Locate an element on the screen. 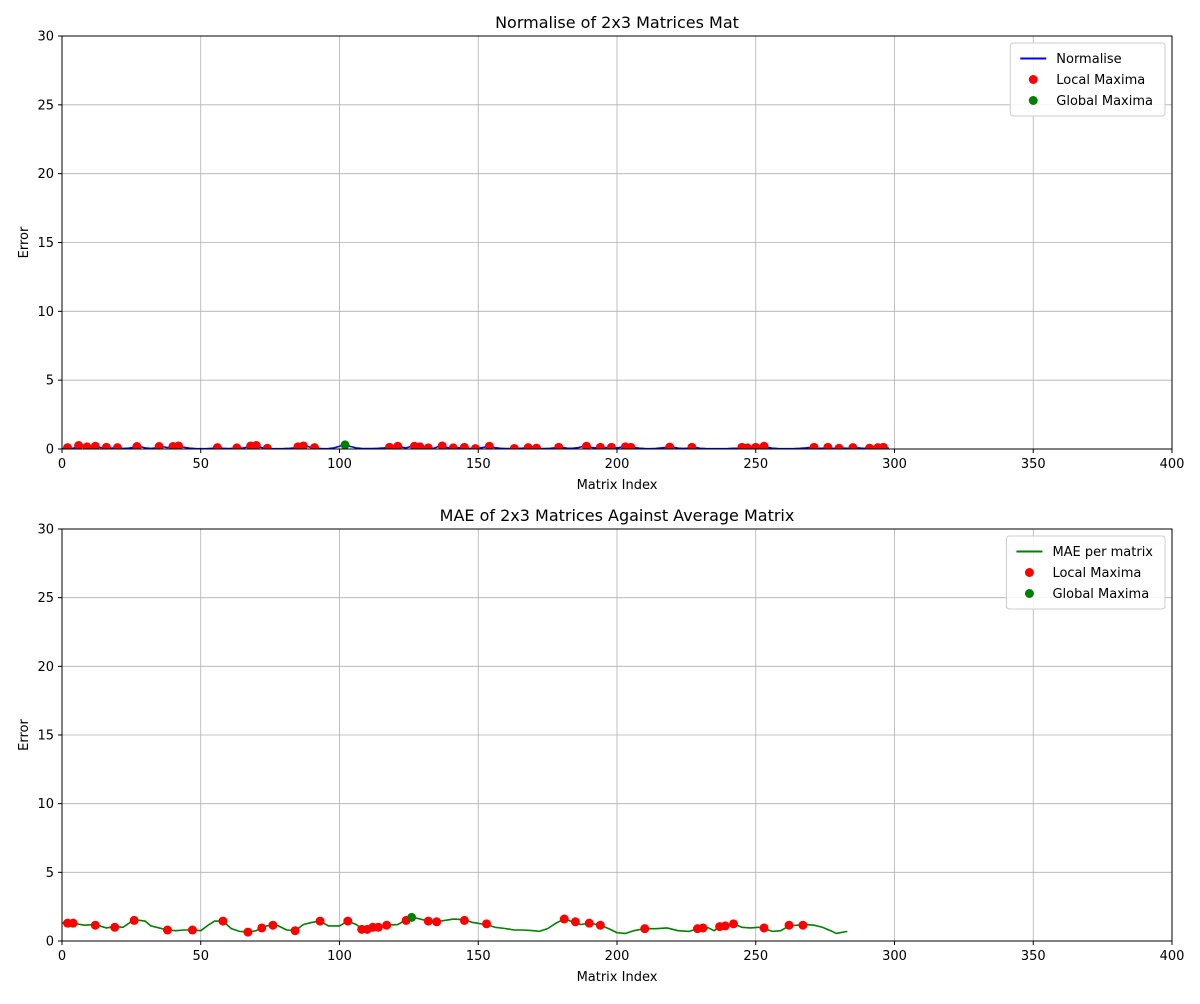 The height and width of the screenshot is (1004, 1200). chart-1-x-tick-label: 250 is located at coordinates (755, 464).